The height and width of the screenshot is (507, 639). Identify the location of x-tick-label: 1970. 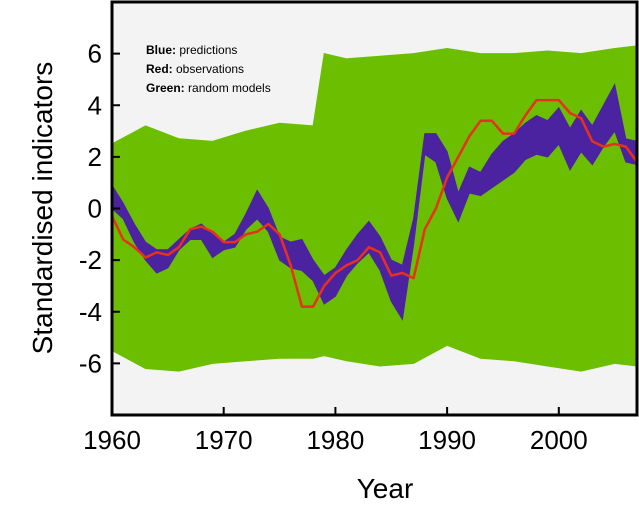
(224, 440).